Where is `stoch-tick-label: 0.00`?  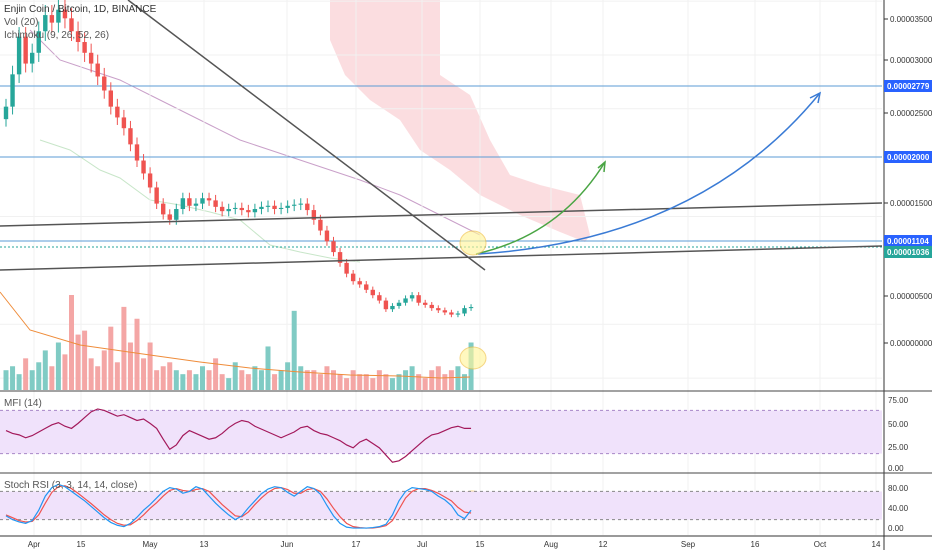
stoch-tick-label: 0.00 is located at coordinates (896, 528).